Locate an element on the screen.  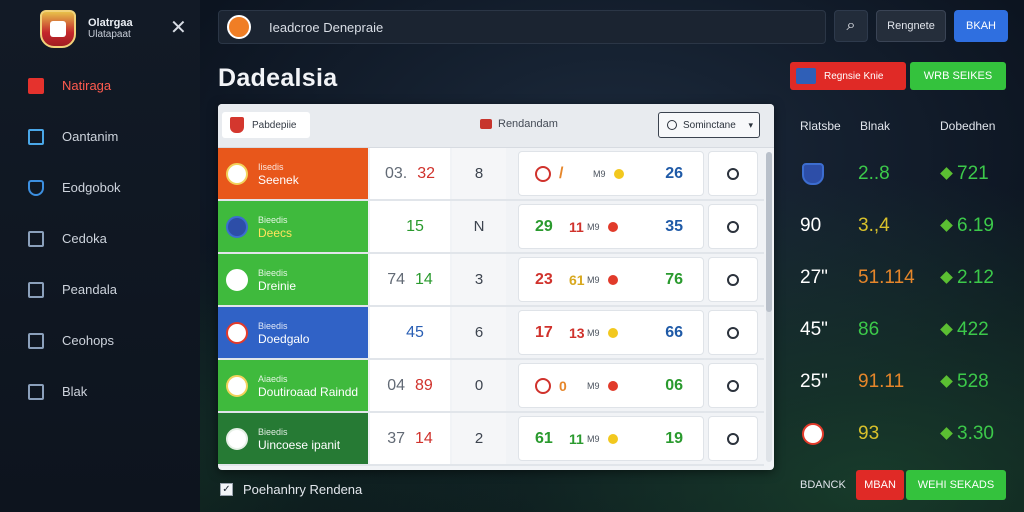
match-card: 29 11 M9 35 is located at coordinates (611, 226).